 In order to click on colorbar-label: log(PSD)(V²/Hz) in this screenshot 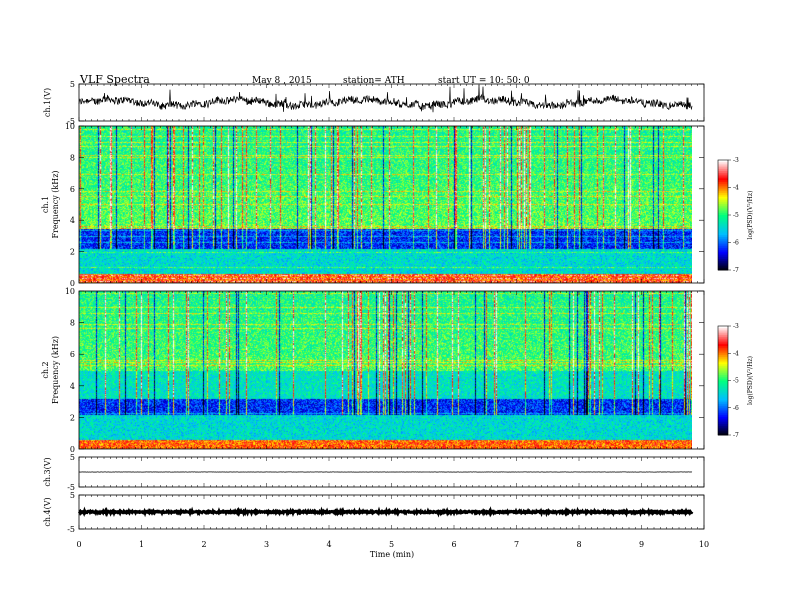, I will do `click(750, 215)`.